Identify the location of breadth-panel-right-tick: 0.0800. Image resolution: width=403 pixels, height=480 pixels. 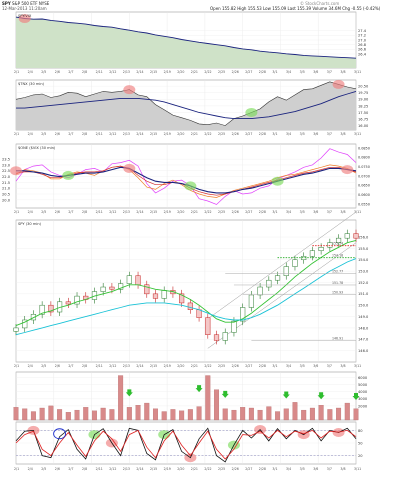
(364, 158).